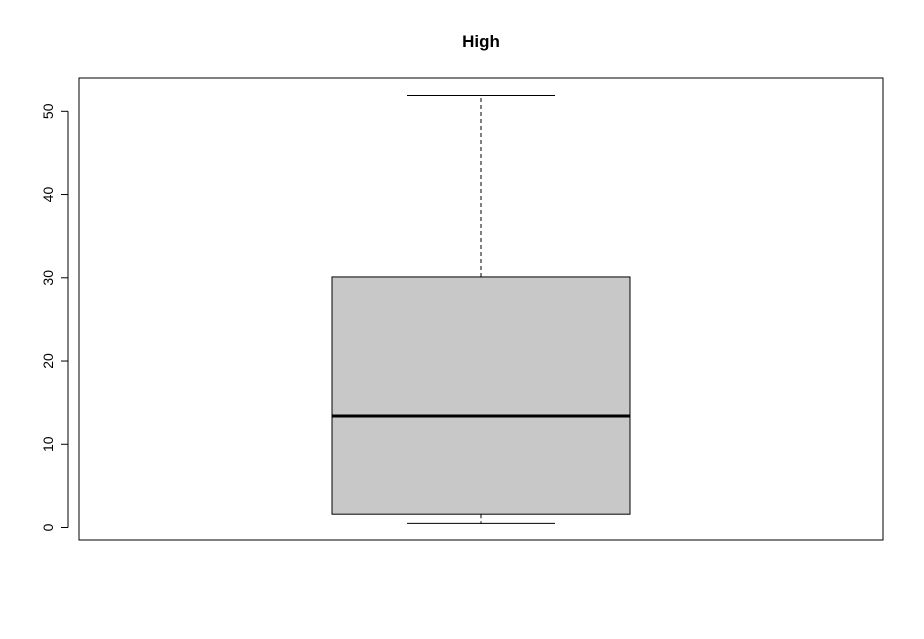  What do you see at coordinates (481, 395) in the screenshot?
I see `iqr-box` at bounding box center [481, 395].